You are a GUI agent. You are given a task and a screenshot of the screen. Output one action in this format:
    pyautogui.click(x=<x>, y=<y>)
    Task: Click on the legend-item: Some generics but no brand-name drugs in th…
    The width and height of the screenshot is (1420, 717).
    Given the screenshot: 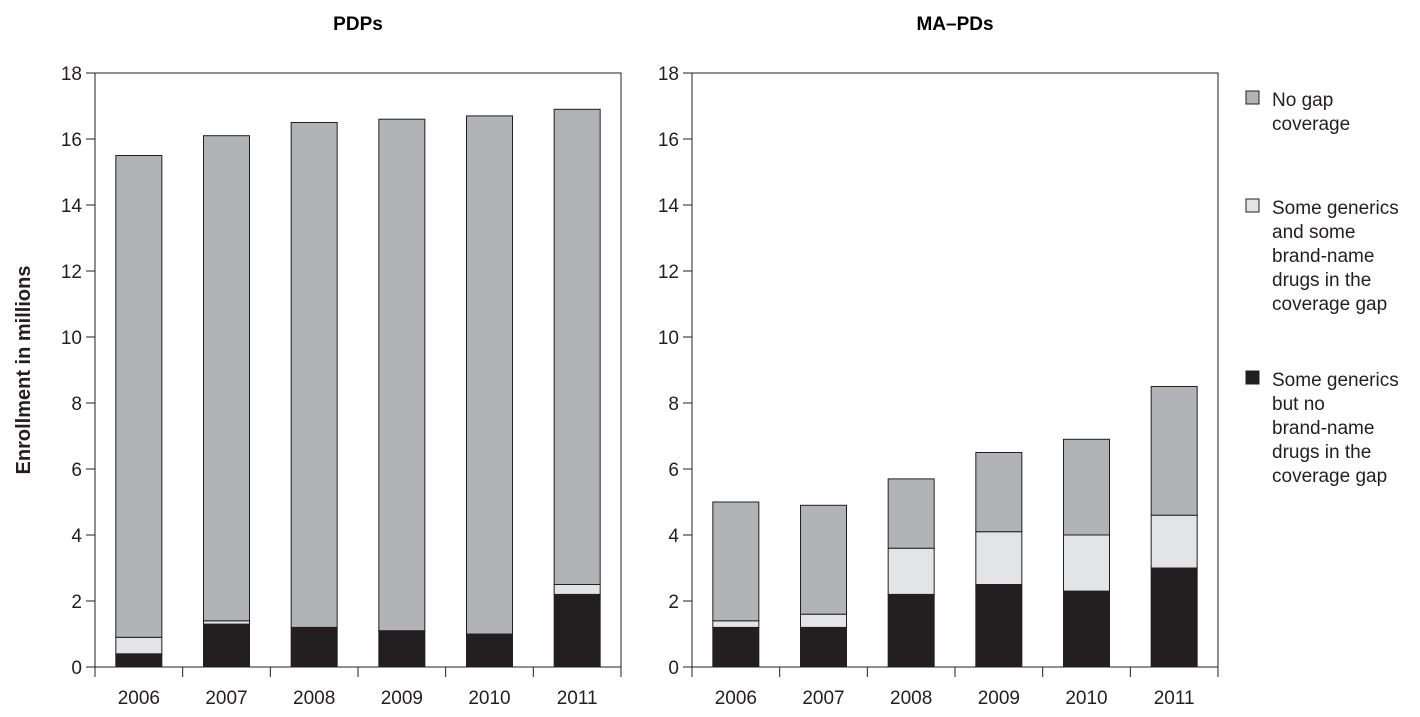 What is the action you would take?
    pyautogui.click(x=1322, y=428)
    